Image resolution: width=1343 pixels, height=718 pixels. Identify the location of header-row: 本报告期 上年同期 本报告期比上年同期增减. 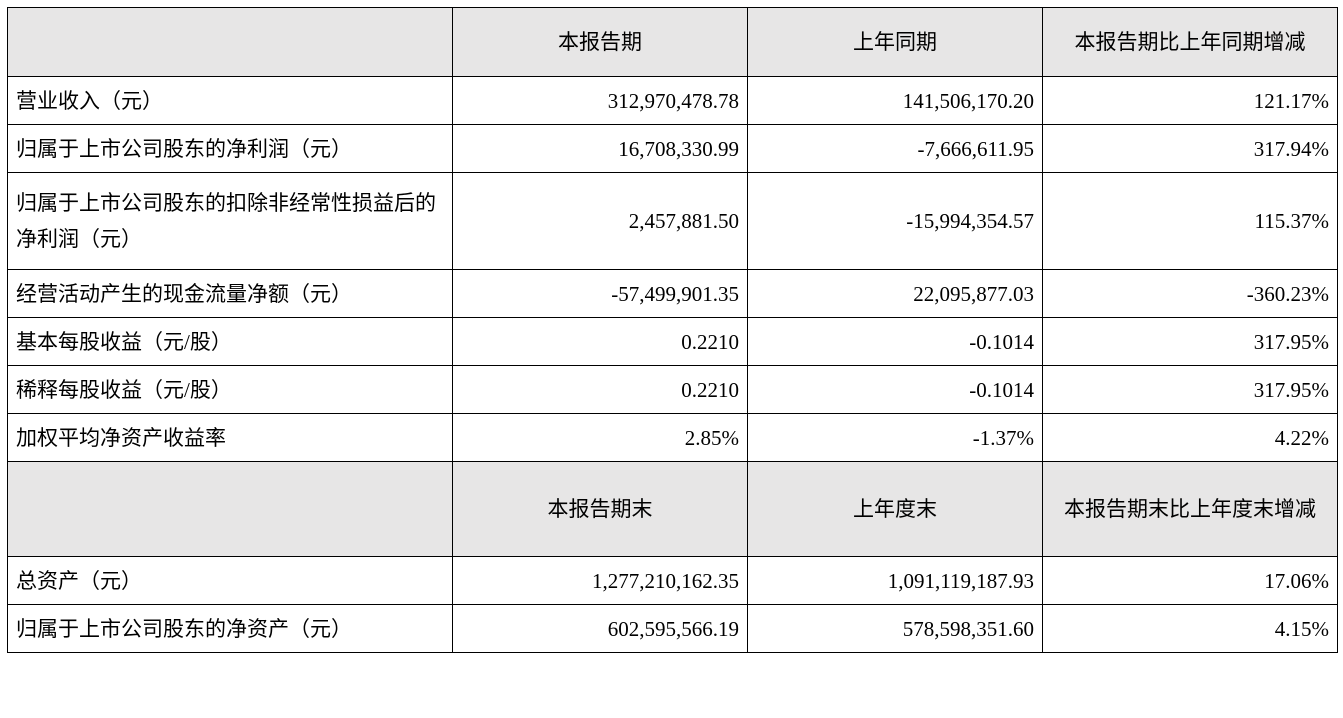
(672, 42).